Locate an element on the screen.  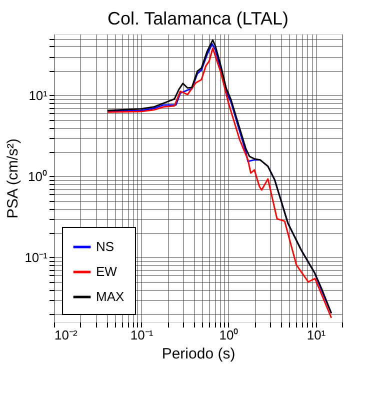
x-tick-label: 10⁻¹ is located at coordinates (142, 335).